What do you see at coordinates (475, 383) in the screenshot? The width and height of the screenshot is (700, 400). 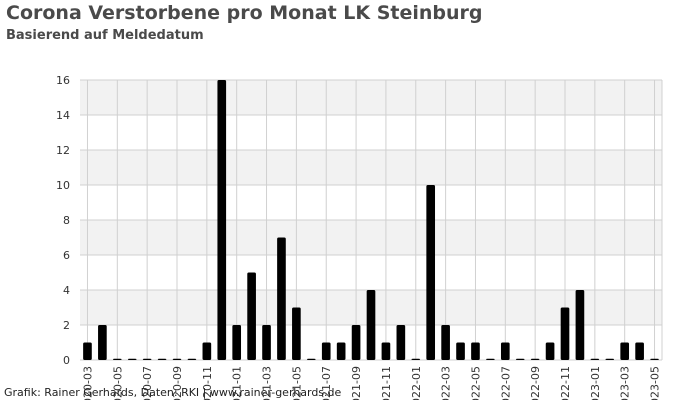 I see `x-tick-label: 2022-05` at bounding box center [475, 383].